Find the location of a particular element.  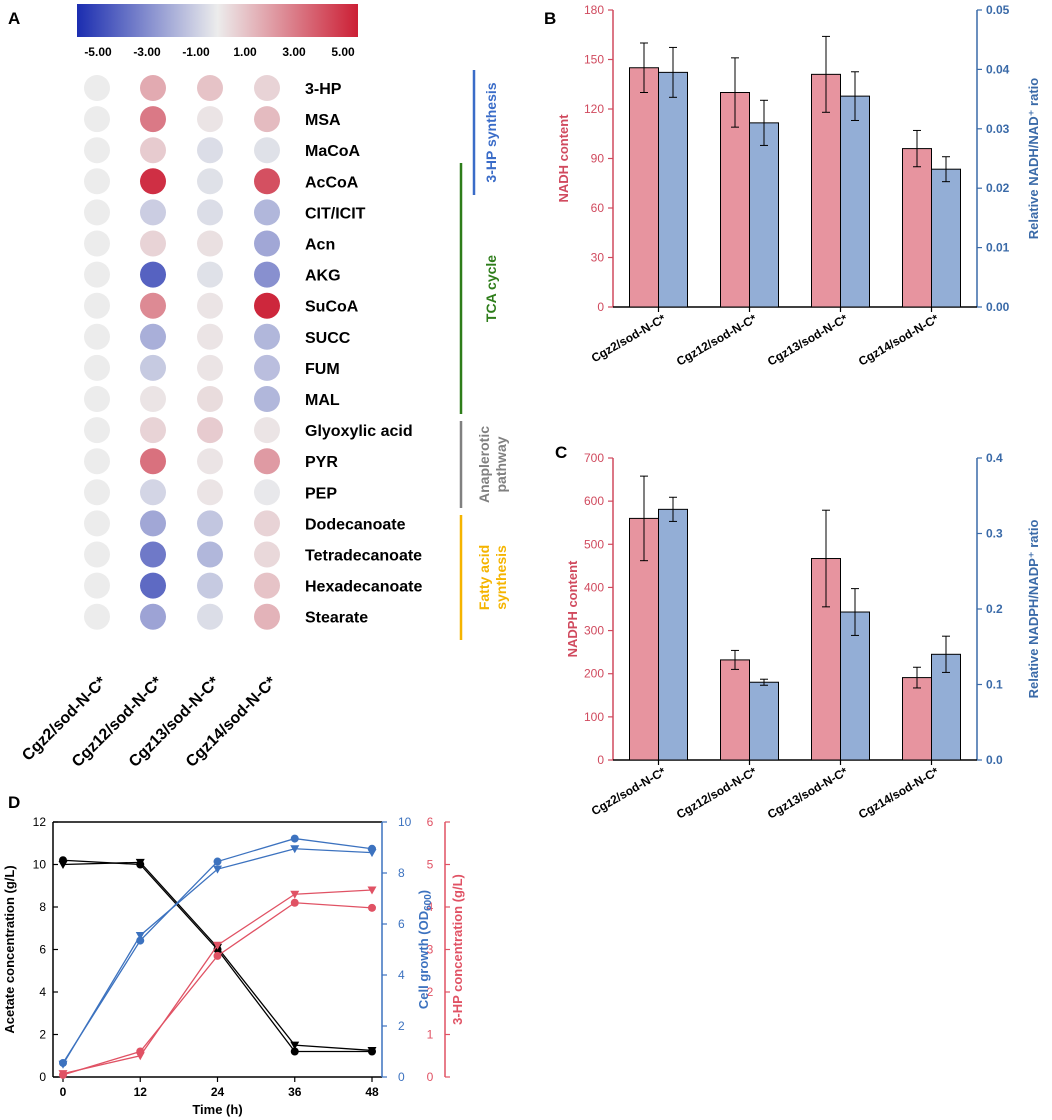

right-axis-tick-label: 0.05 is located at coordinates (998, 10).